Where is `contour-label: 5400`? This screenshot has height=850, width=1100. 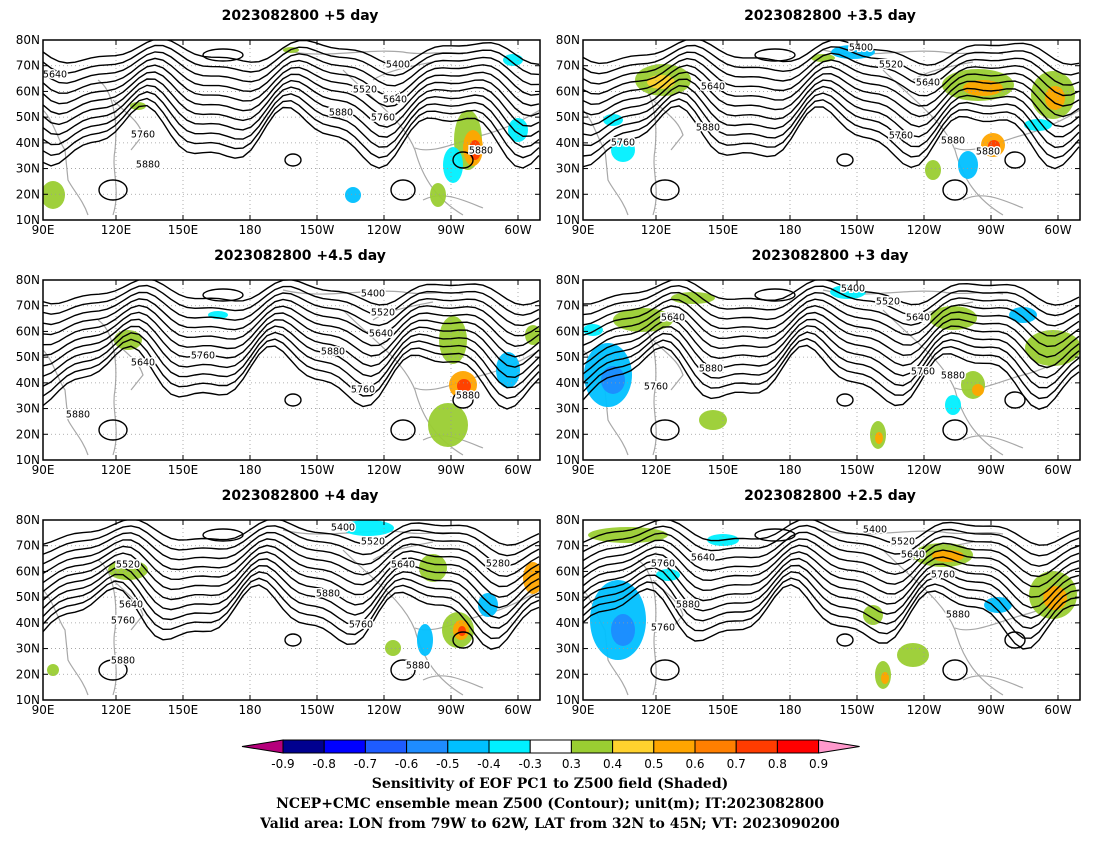 contour-label: 5400 is located at coordinates (398, 65).